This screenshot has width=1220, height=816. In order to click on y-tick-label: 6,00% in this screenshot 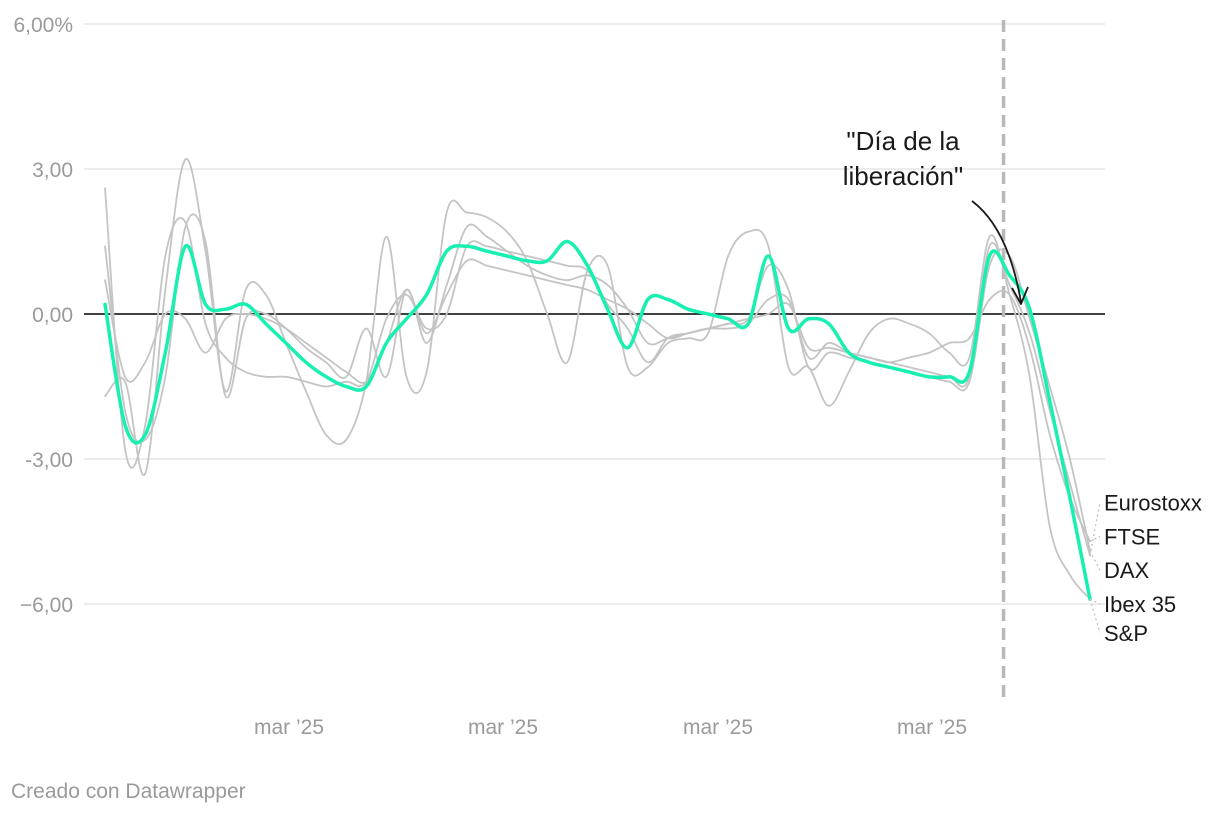, I will do `click(43, 25)`.